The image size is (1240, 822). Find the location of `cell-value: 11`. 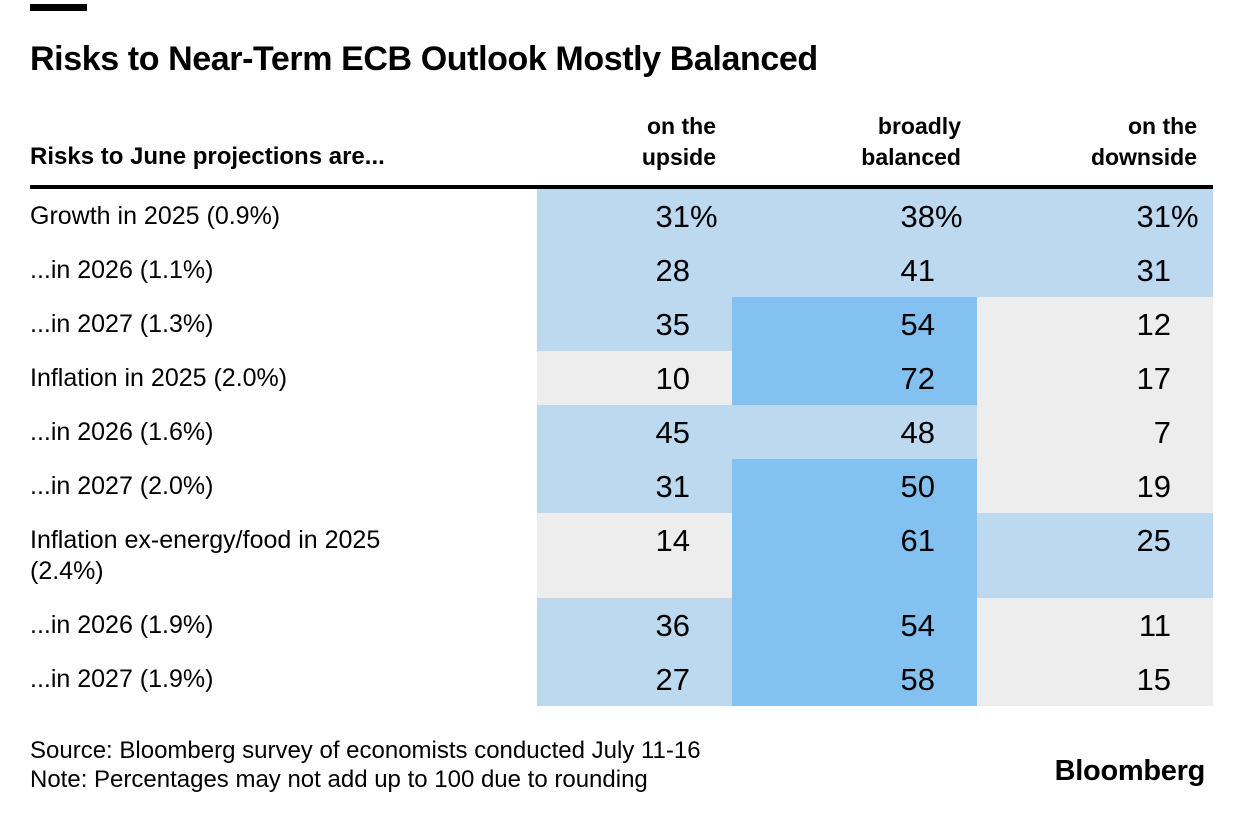

cell-value: 11 is located at coordinates (1154, 625).